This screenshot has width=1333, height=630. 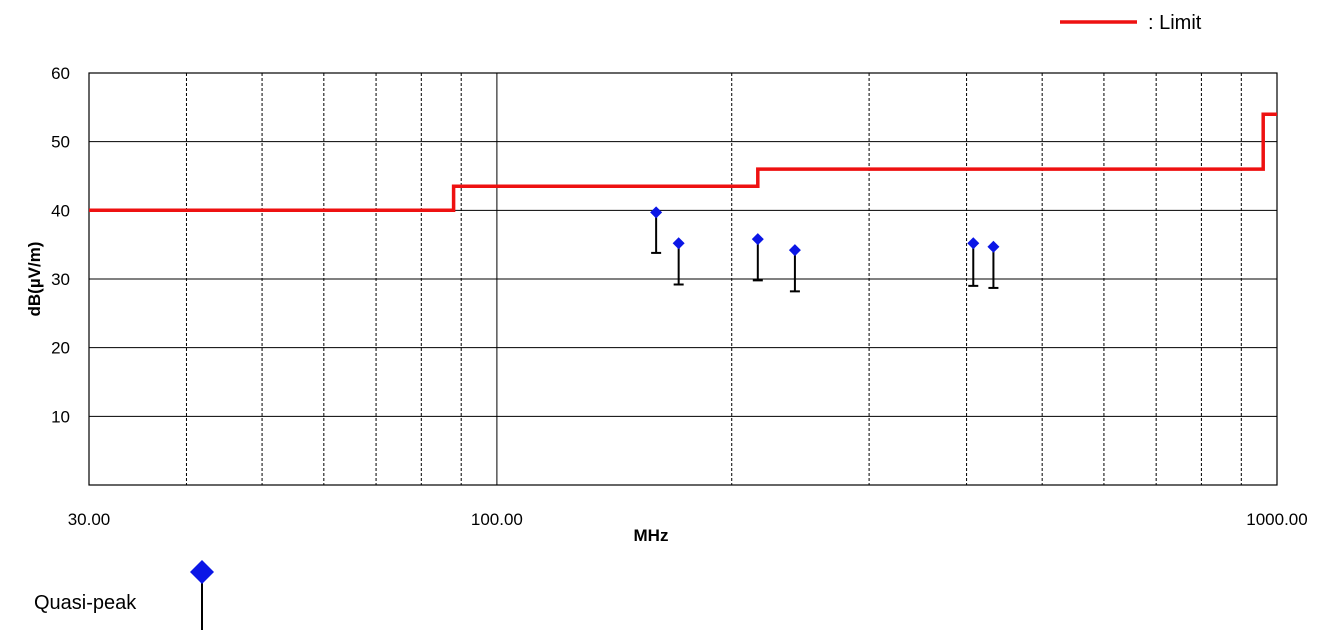 What do you see at coordinates (60, 210) in the screenshot?
I see `y-tick-label: 40` at bounding box center [60, 210].